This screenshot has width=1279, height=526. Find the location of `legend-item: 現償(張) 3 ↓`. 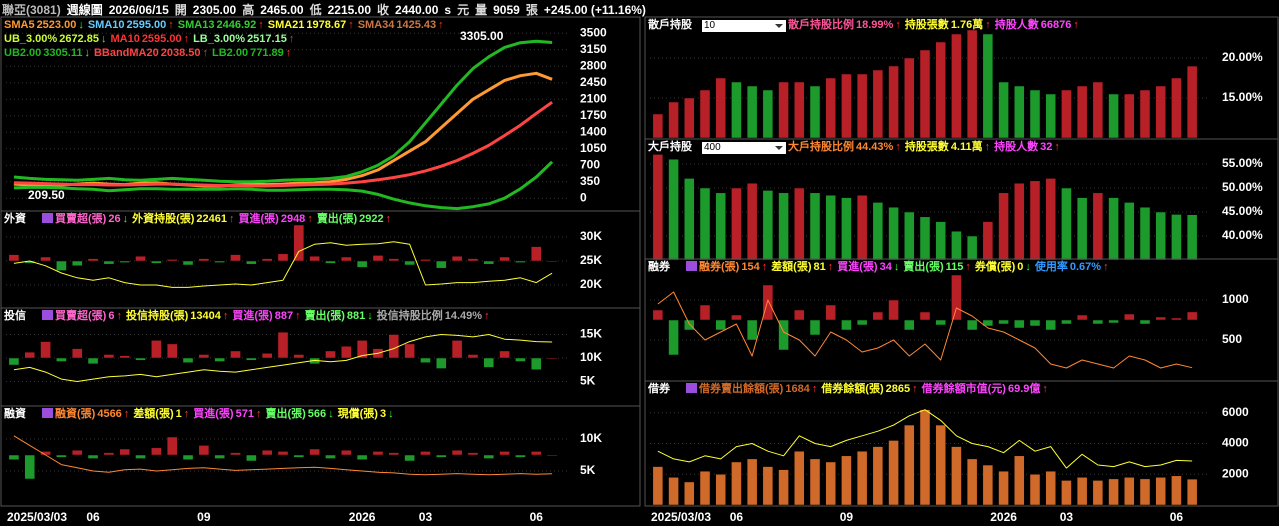

legend-item: 現償(張) 3 ↓ is located at coordinates (367, 414).